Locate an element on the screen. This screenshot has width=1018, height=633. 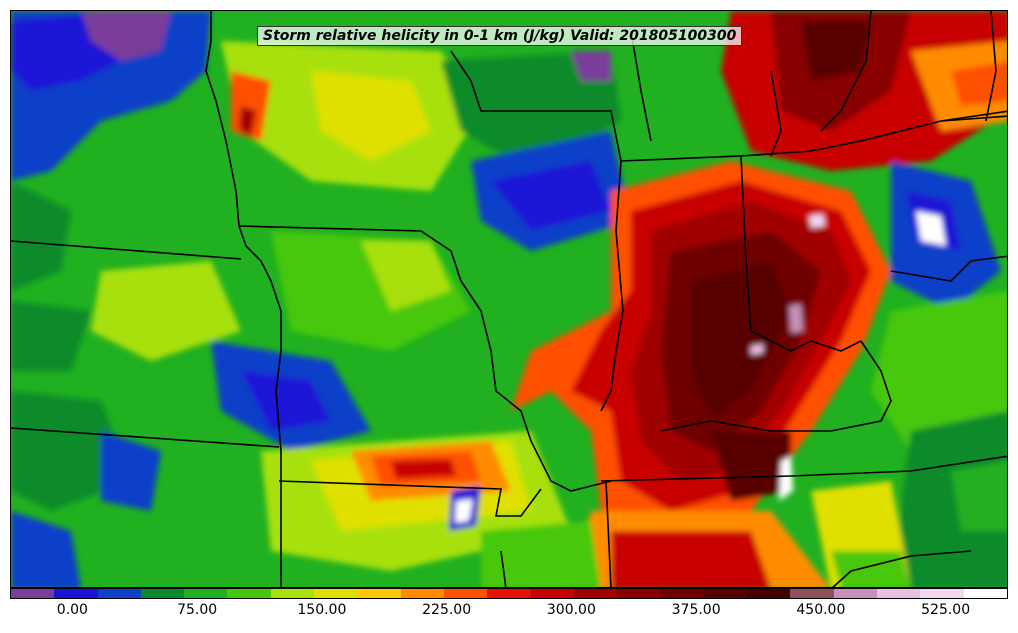
colorbar-tick-label: 375.00 is located at coordinates (696, 610).